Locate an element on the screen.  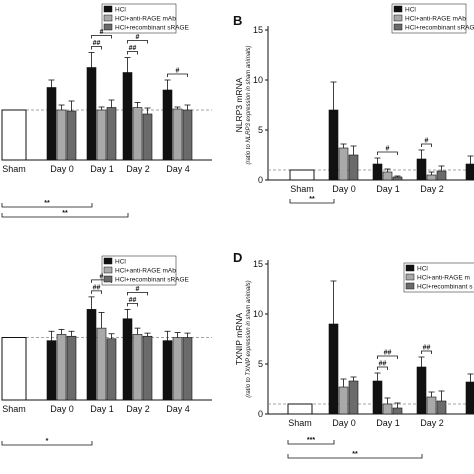
legend-label: HCl+recombinant sRAGE is located at coordinates (152, 280).